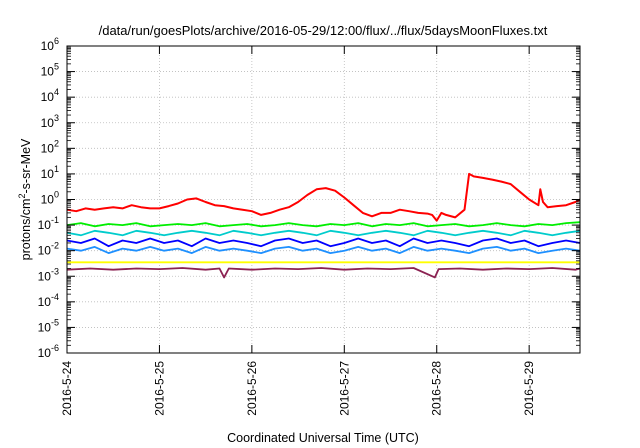 The image size is (640, 448). What do you see at coordinates (22, 196) in the screenshot?
I see `y-axis-label-sup: 2` at bounding box center [22, 196].